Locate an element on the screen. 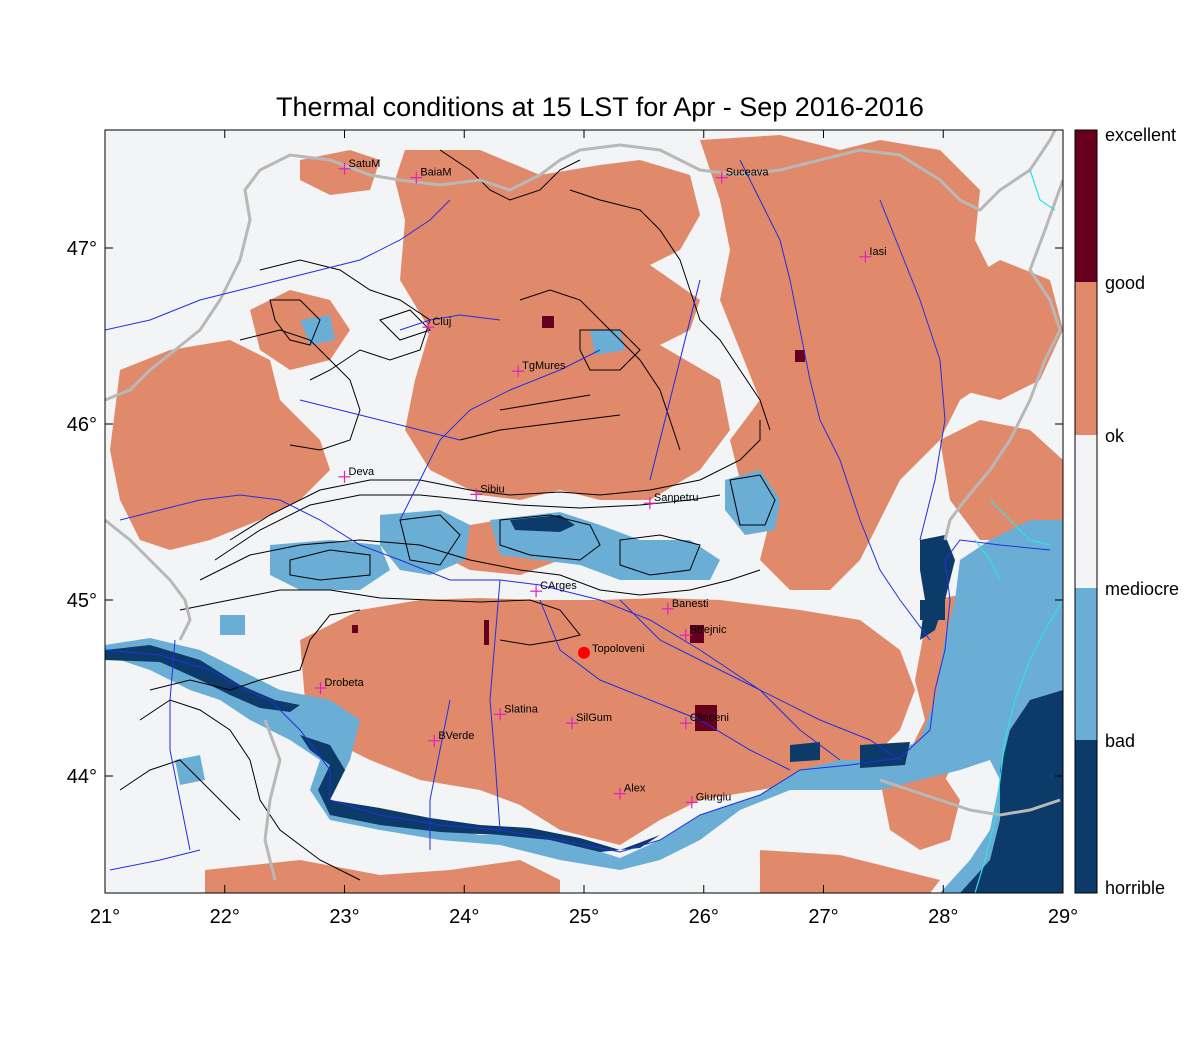 The height and width of the screenshot is (1050, 1200). x-tick-label: 26° is located at coordinates (704, 917).